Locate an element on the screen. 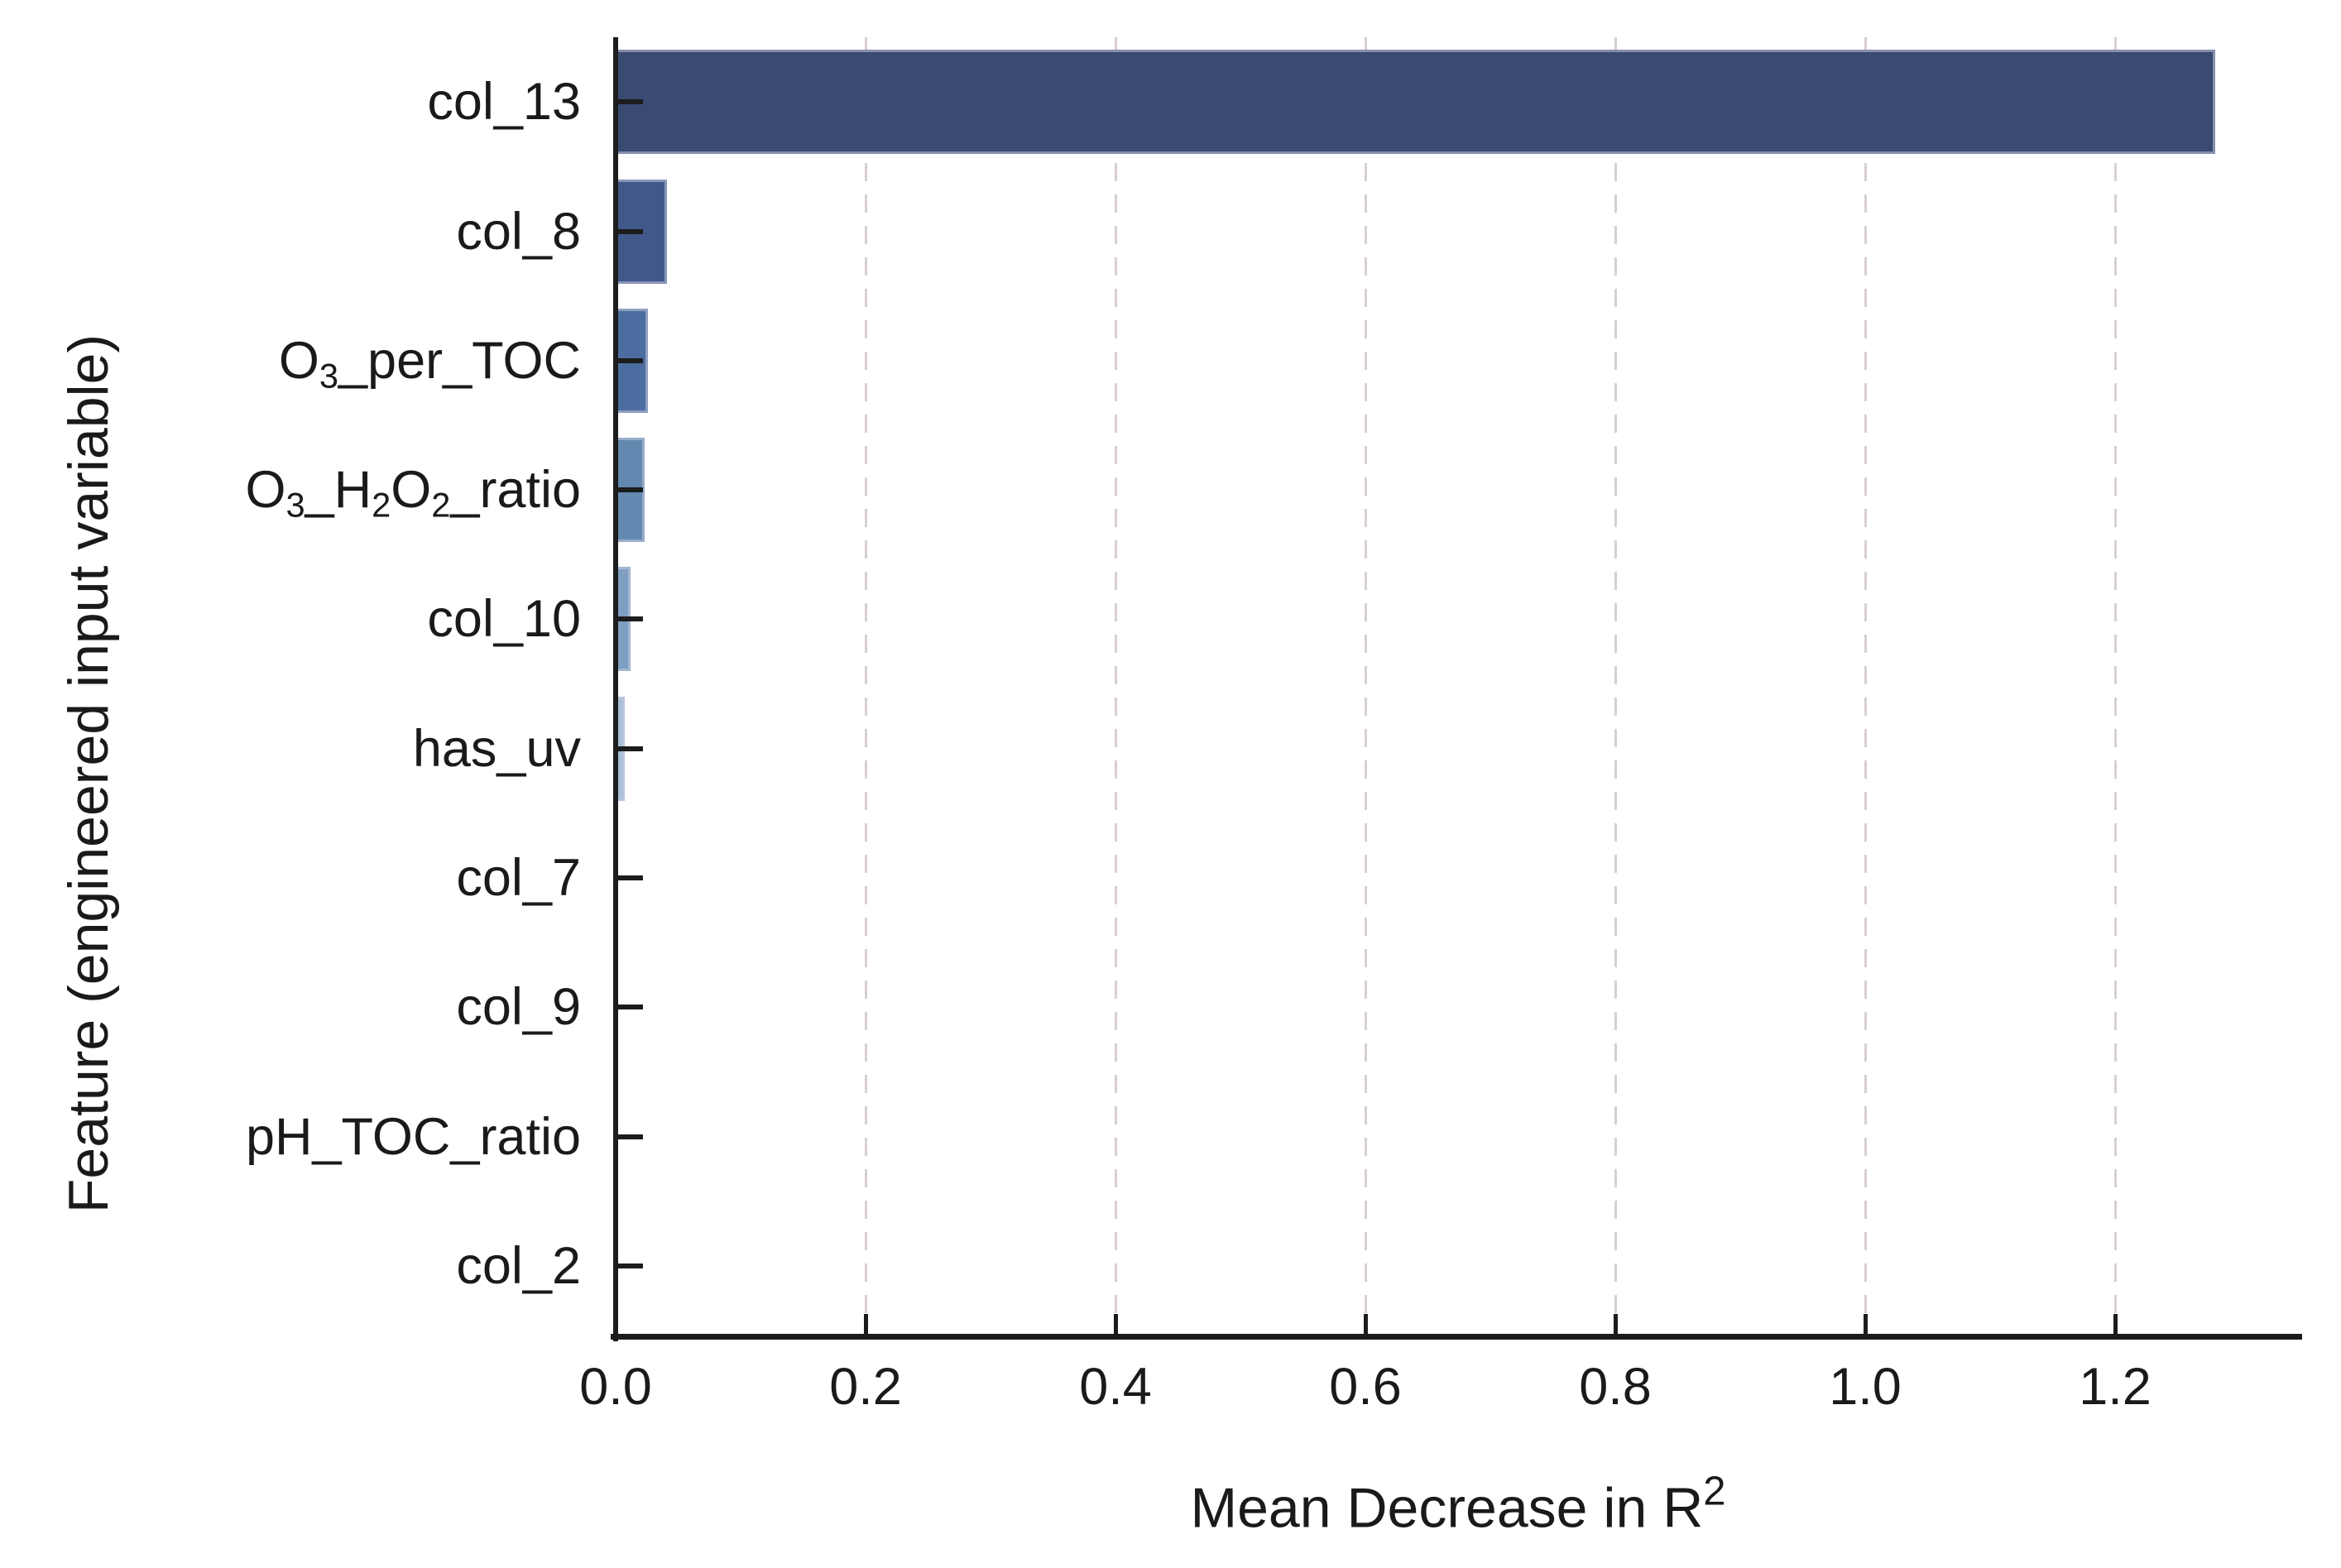 The image size is (2341, 1568). y-tick-label: col_10 is located at coordinates (504, 619).